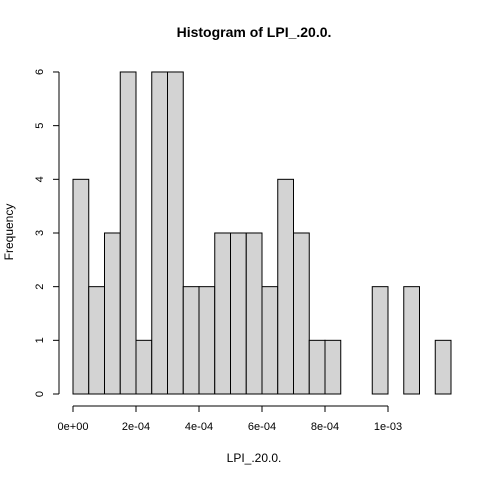 This screenshot has height=480, width=480. I want to click on x-axis: 0e+00 2e-04 4e-04 6e-04 8e-04 1e-03, so click(230, 419).